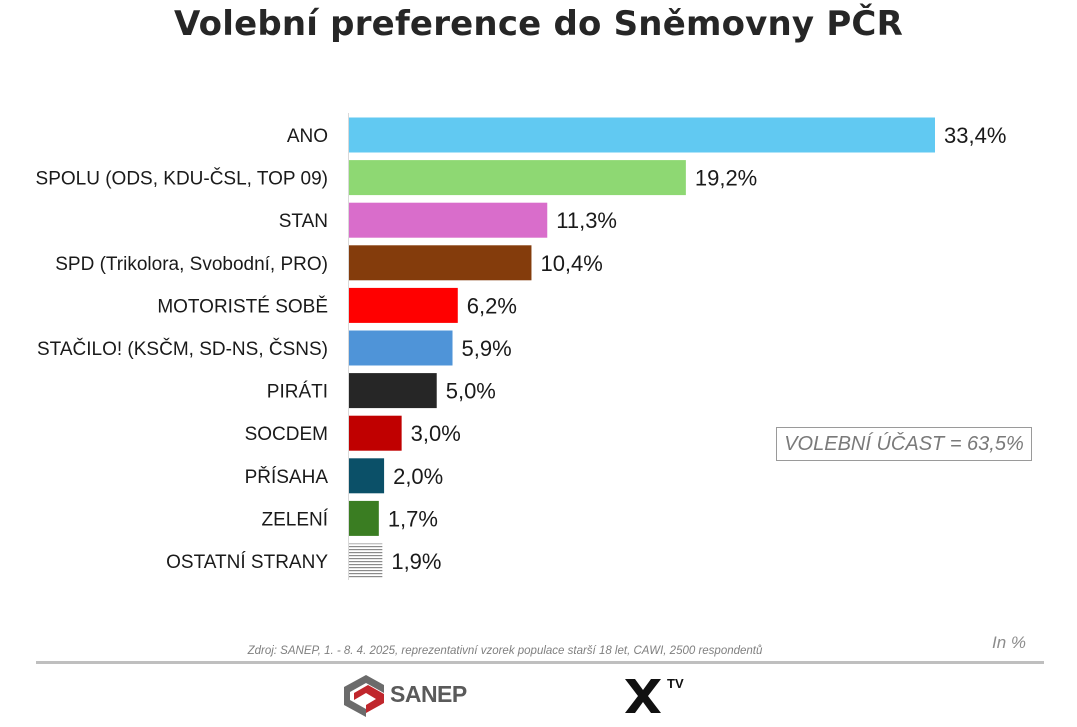 The image size is (1077, 727). I want to click on category-label: MOTORISTÉ SOBĚ, so click(242, 306).